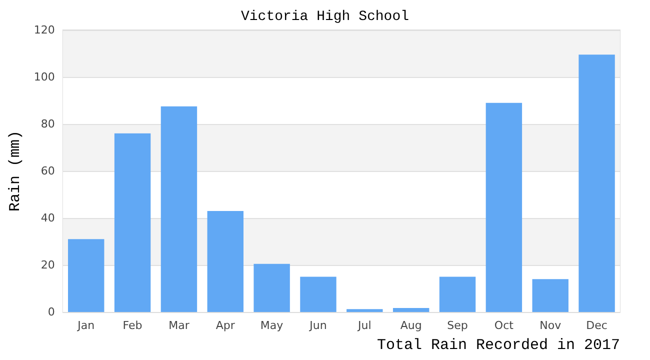  I want to click on x-tick-label: May, so click(272, 325).